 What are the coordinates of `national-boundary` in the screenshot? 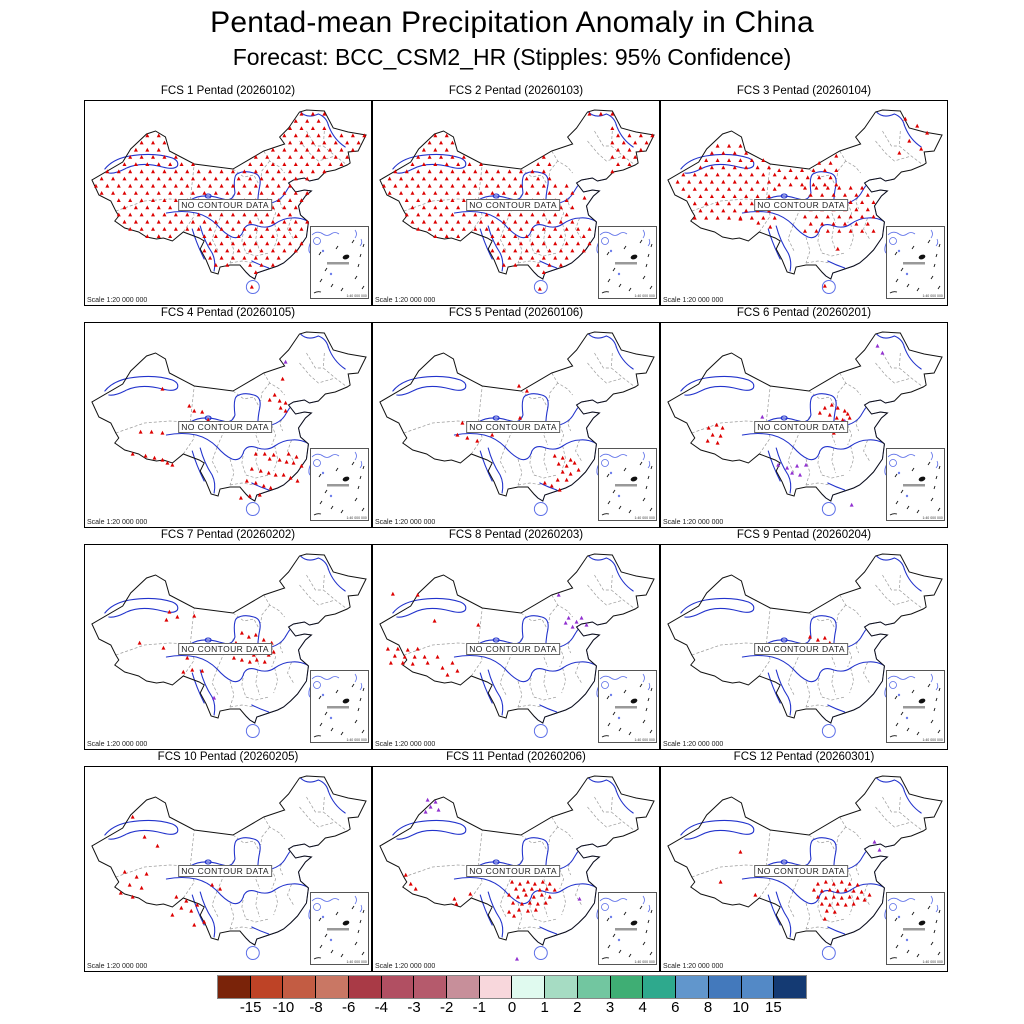 It's located at (229, 860).